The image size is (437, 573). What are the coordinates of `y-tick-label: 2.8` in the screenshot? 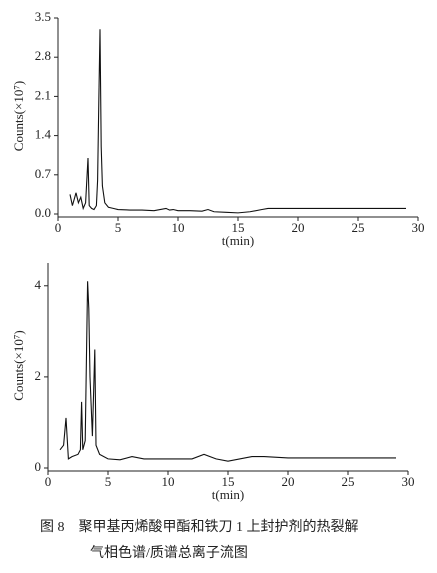 It's located at (43, 55).